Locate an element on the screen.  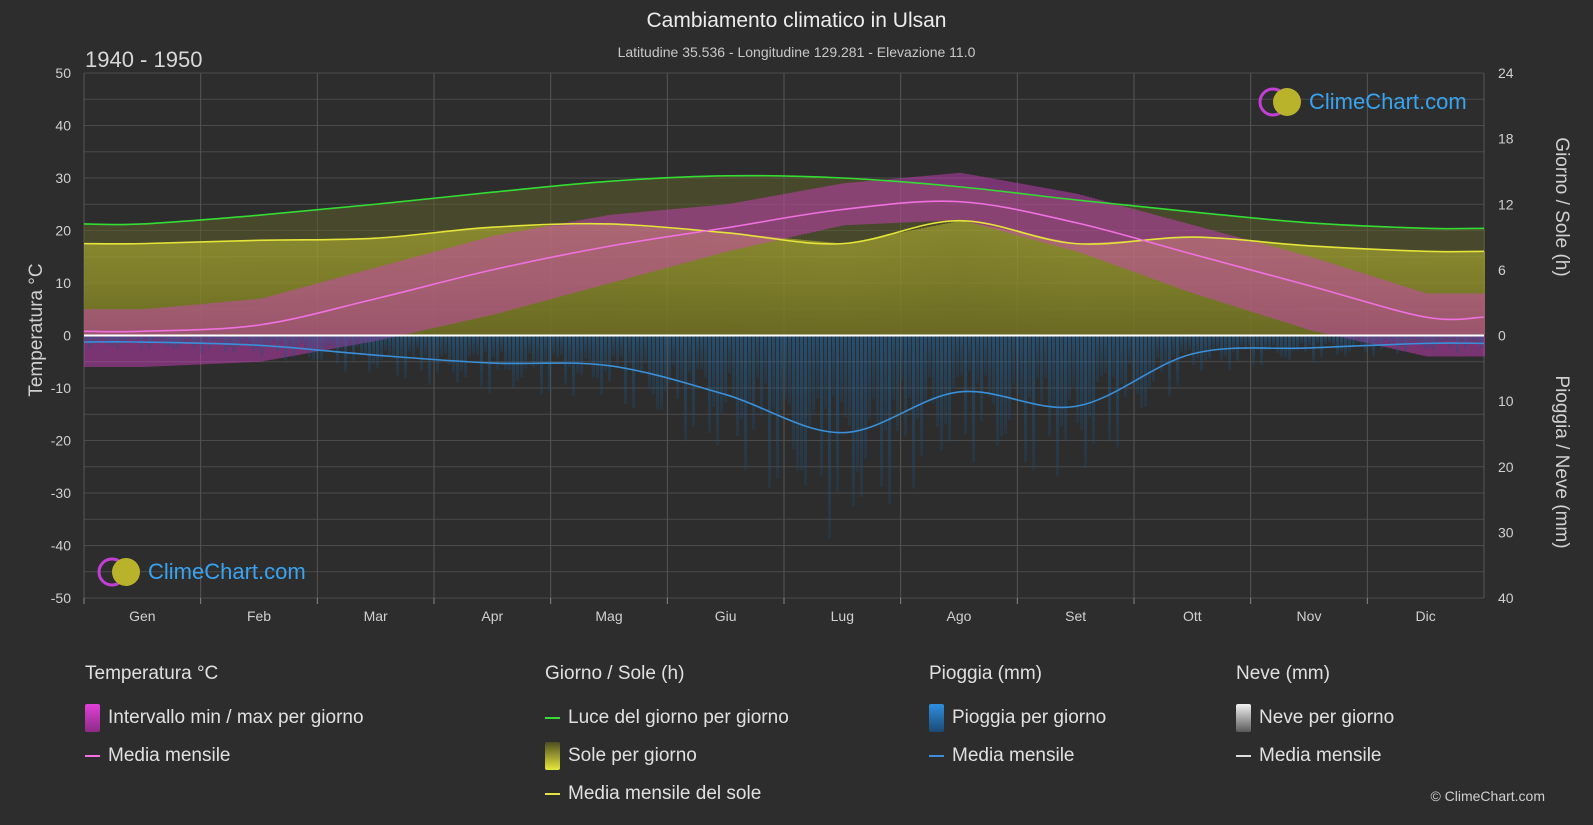
legend-label: Media mensile del sole is located at coordinates (665, 793).